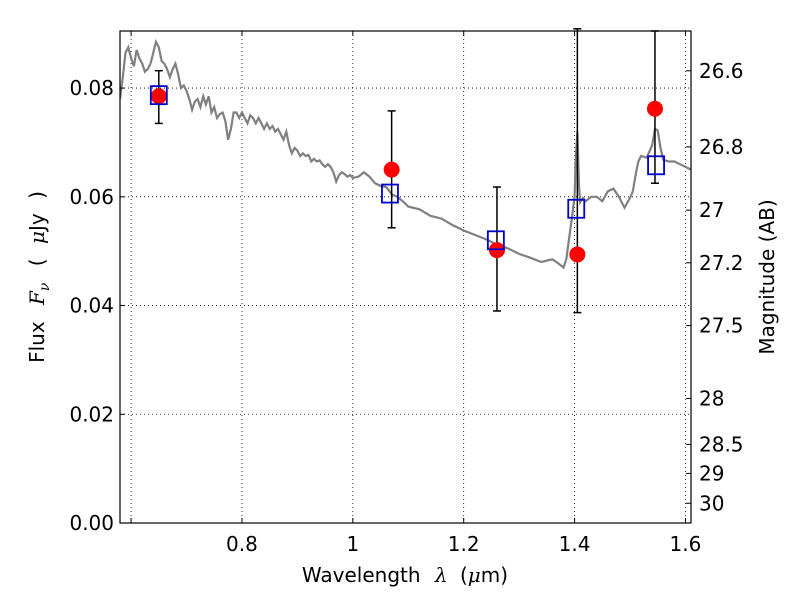  I want to click on x-tick-label: 0.8, so click(242, 544).